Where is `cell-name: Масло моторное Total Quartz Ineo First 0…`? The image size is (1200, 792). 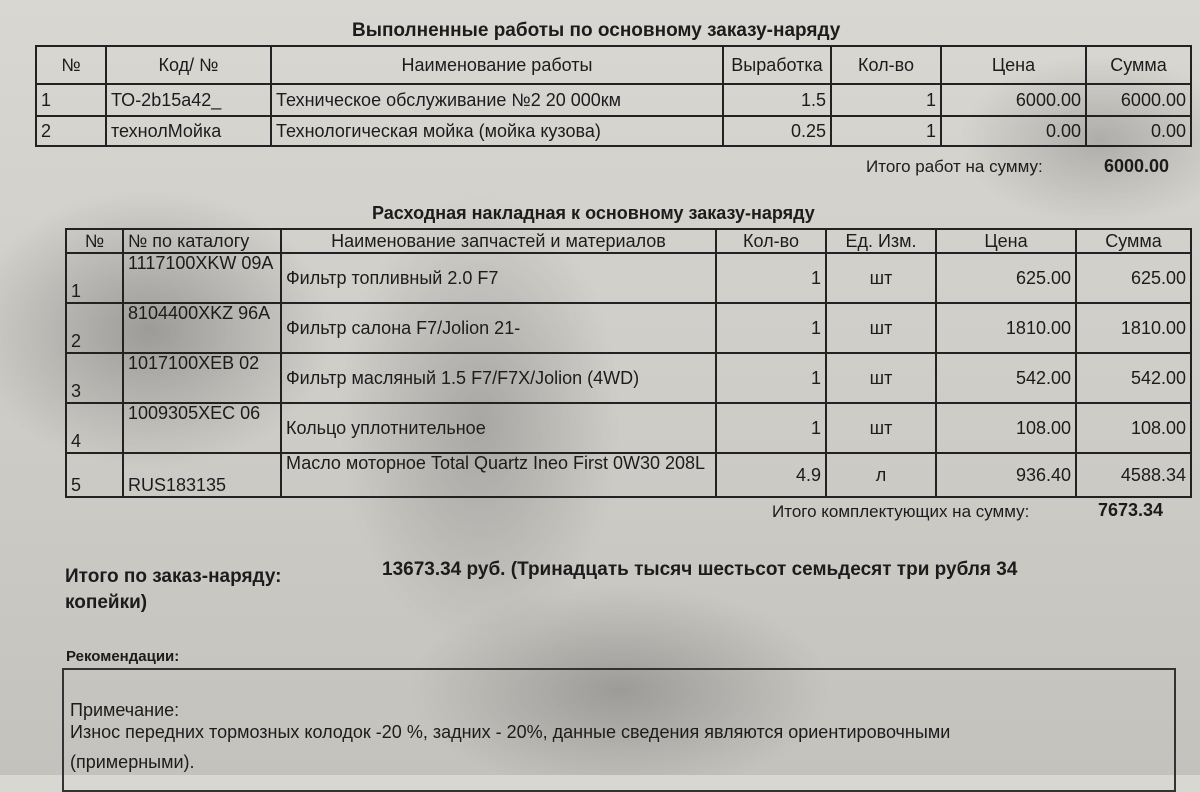
cell-name: Масло моторное Total Quartz Ineo First 0… is located at coordinates (498, 475).